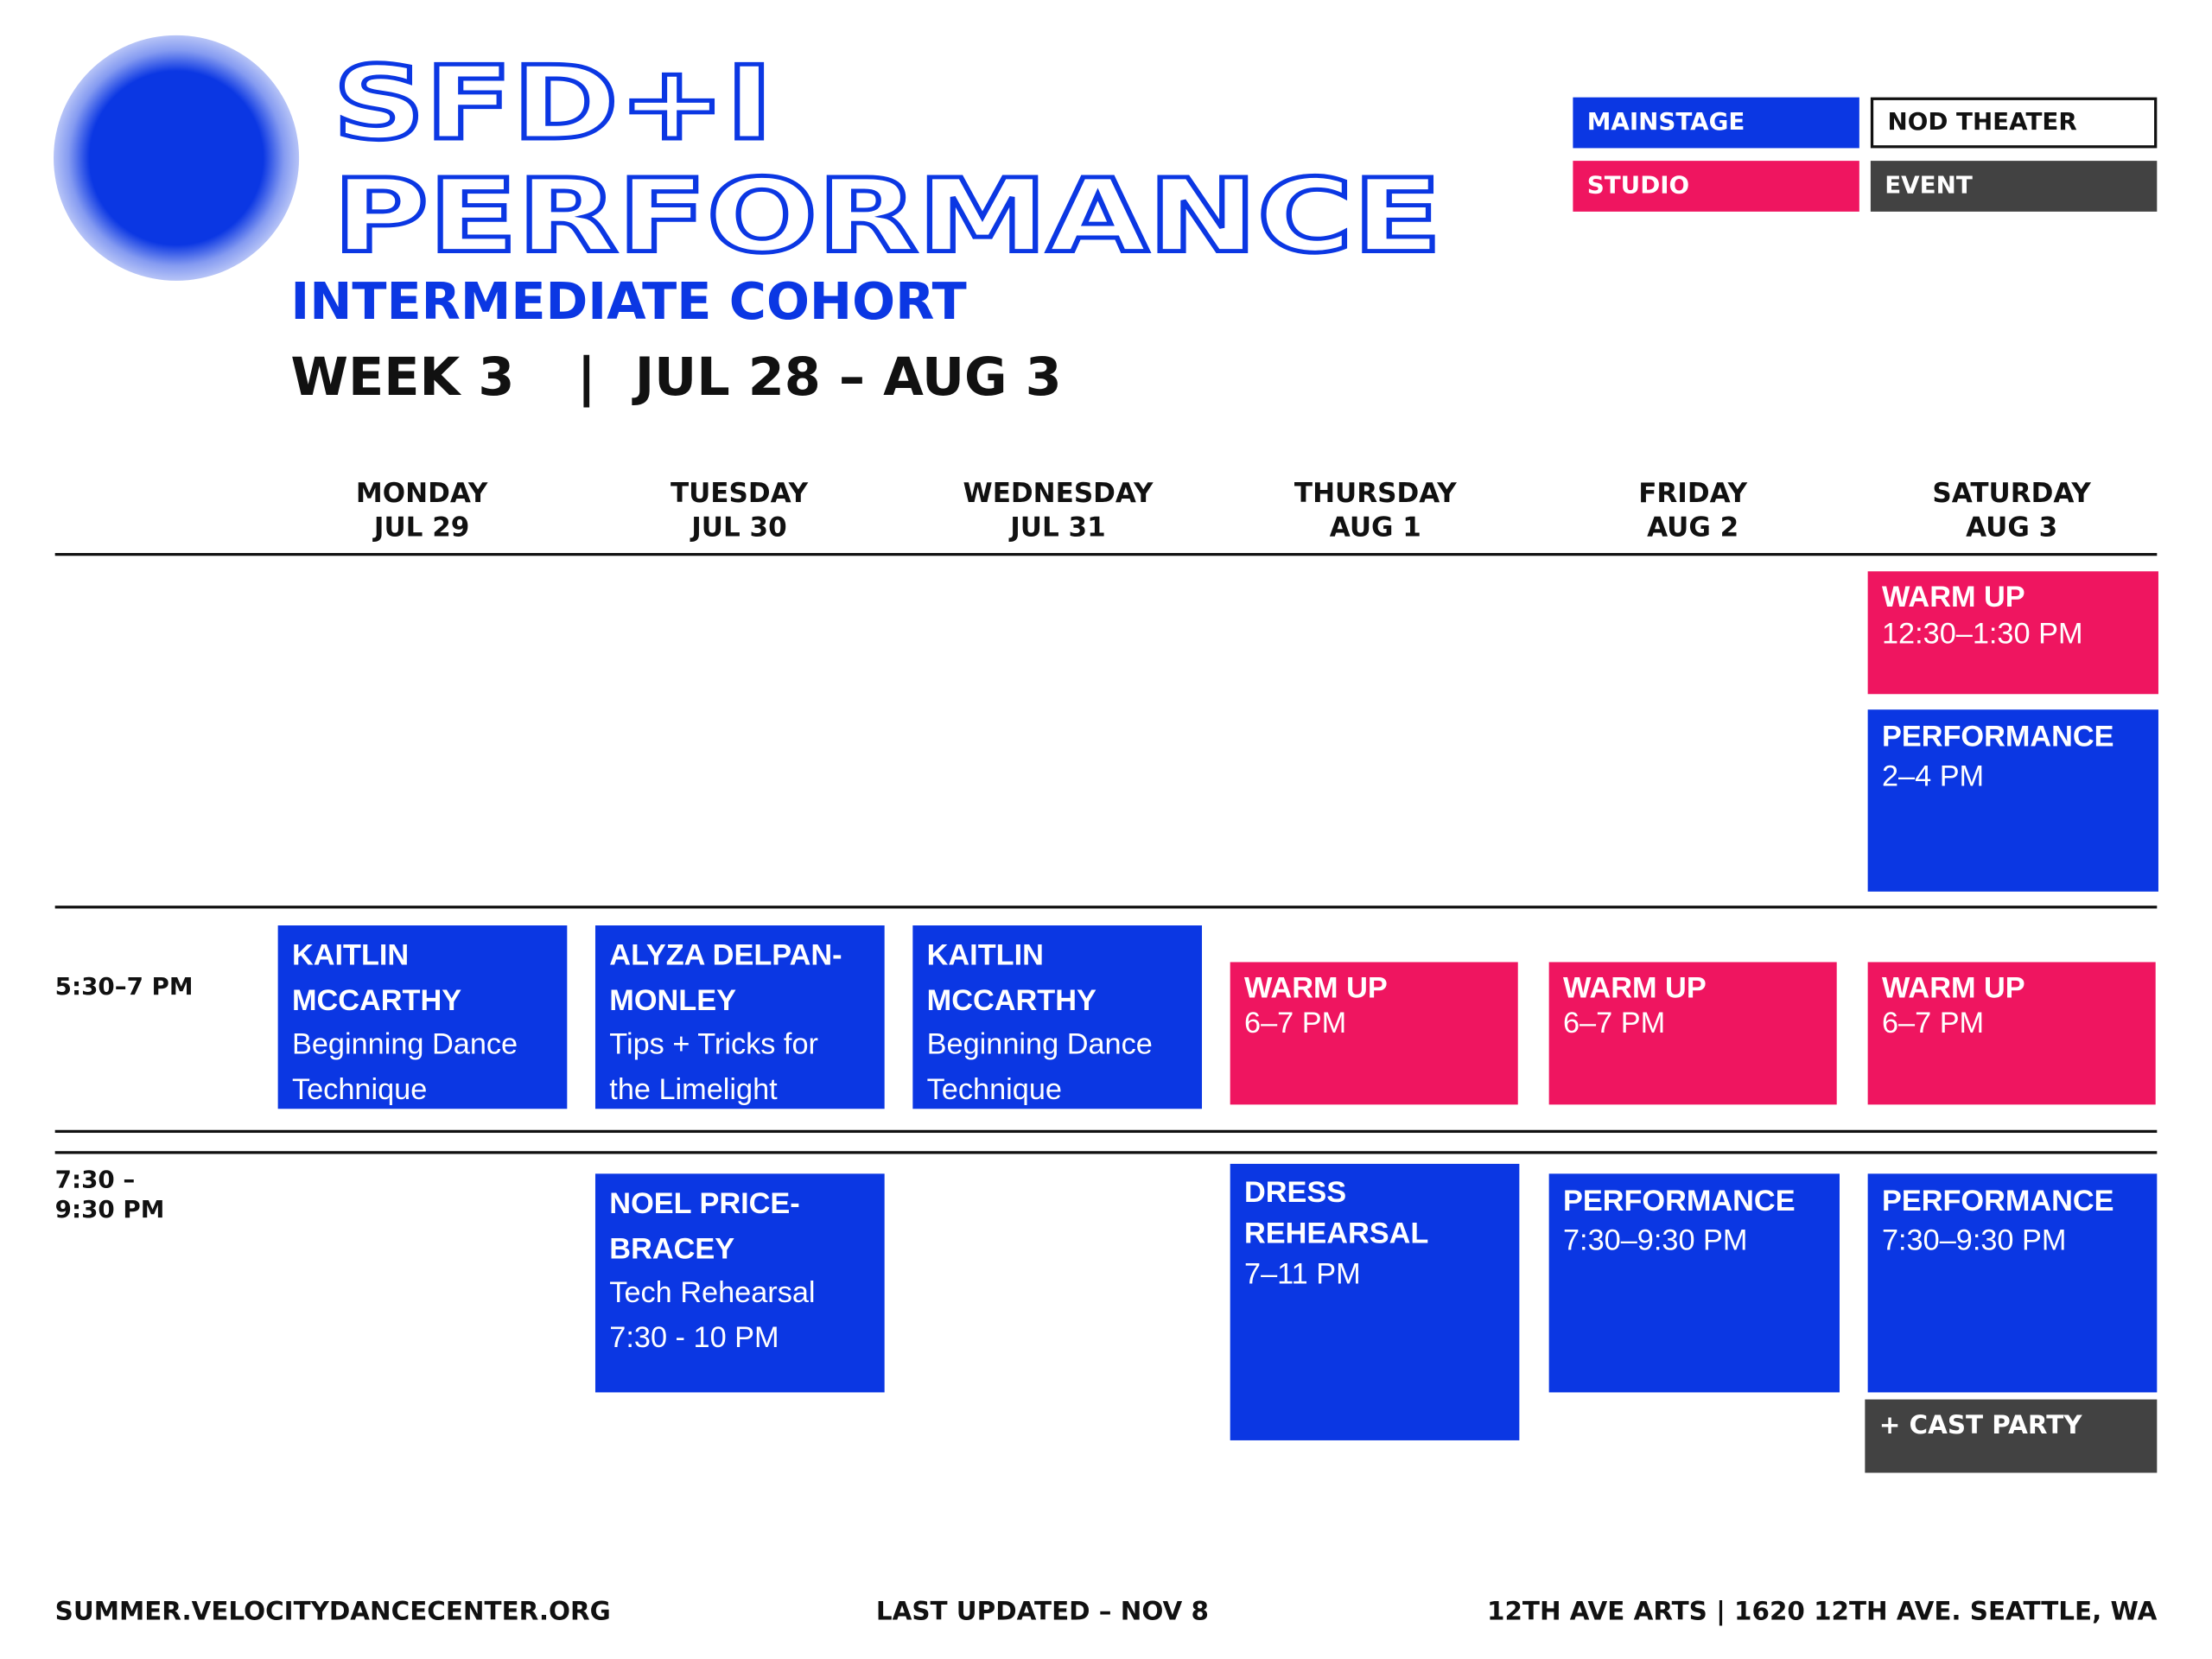 The image size is (2212, 1659). I want to click on day-date: JUL 30, so click(739, 527).